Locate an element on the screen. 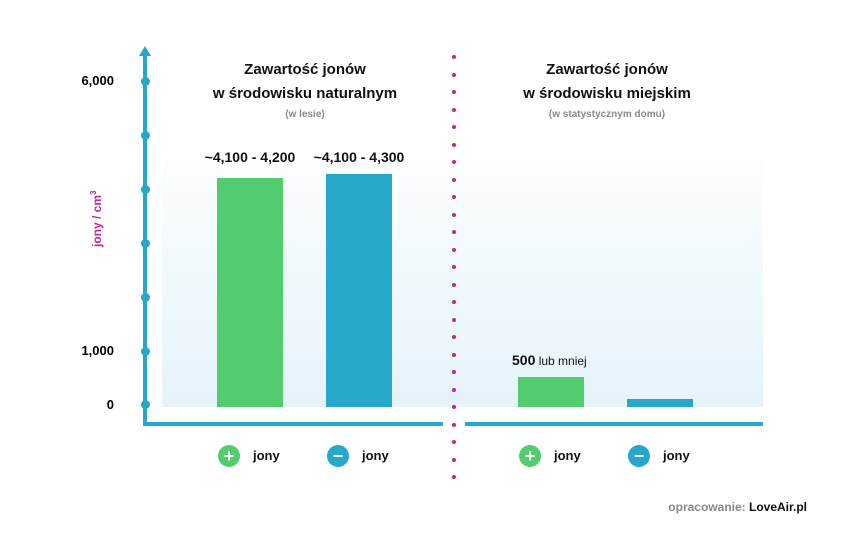 This screenshot has height=535, width=853. x-axis-right is located at coordinates (614, 424).